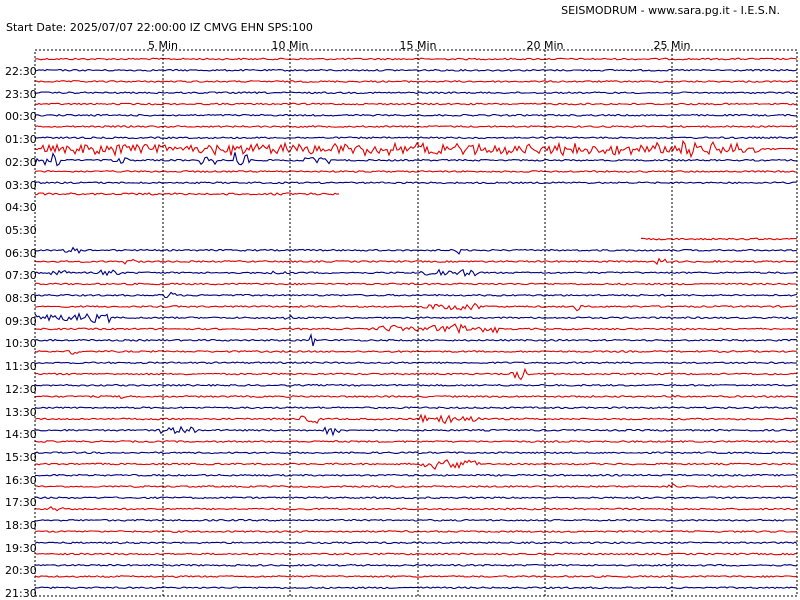 This screenshot has height=600, width=800. I want to click on hour-label: 02:30, so click(21, 162).